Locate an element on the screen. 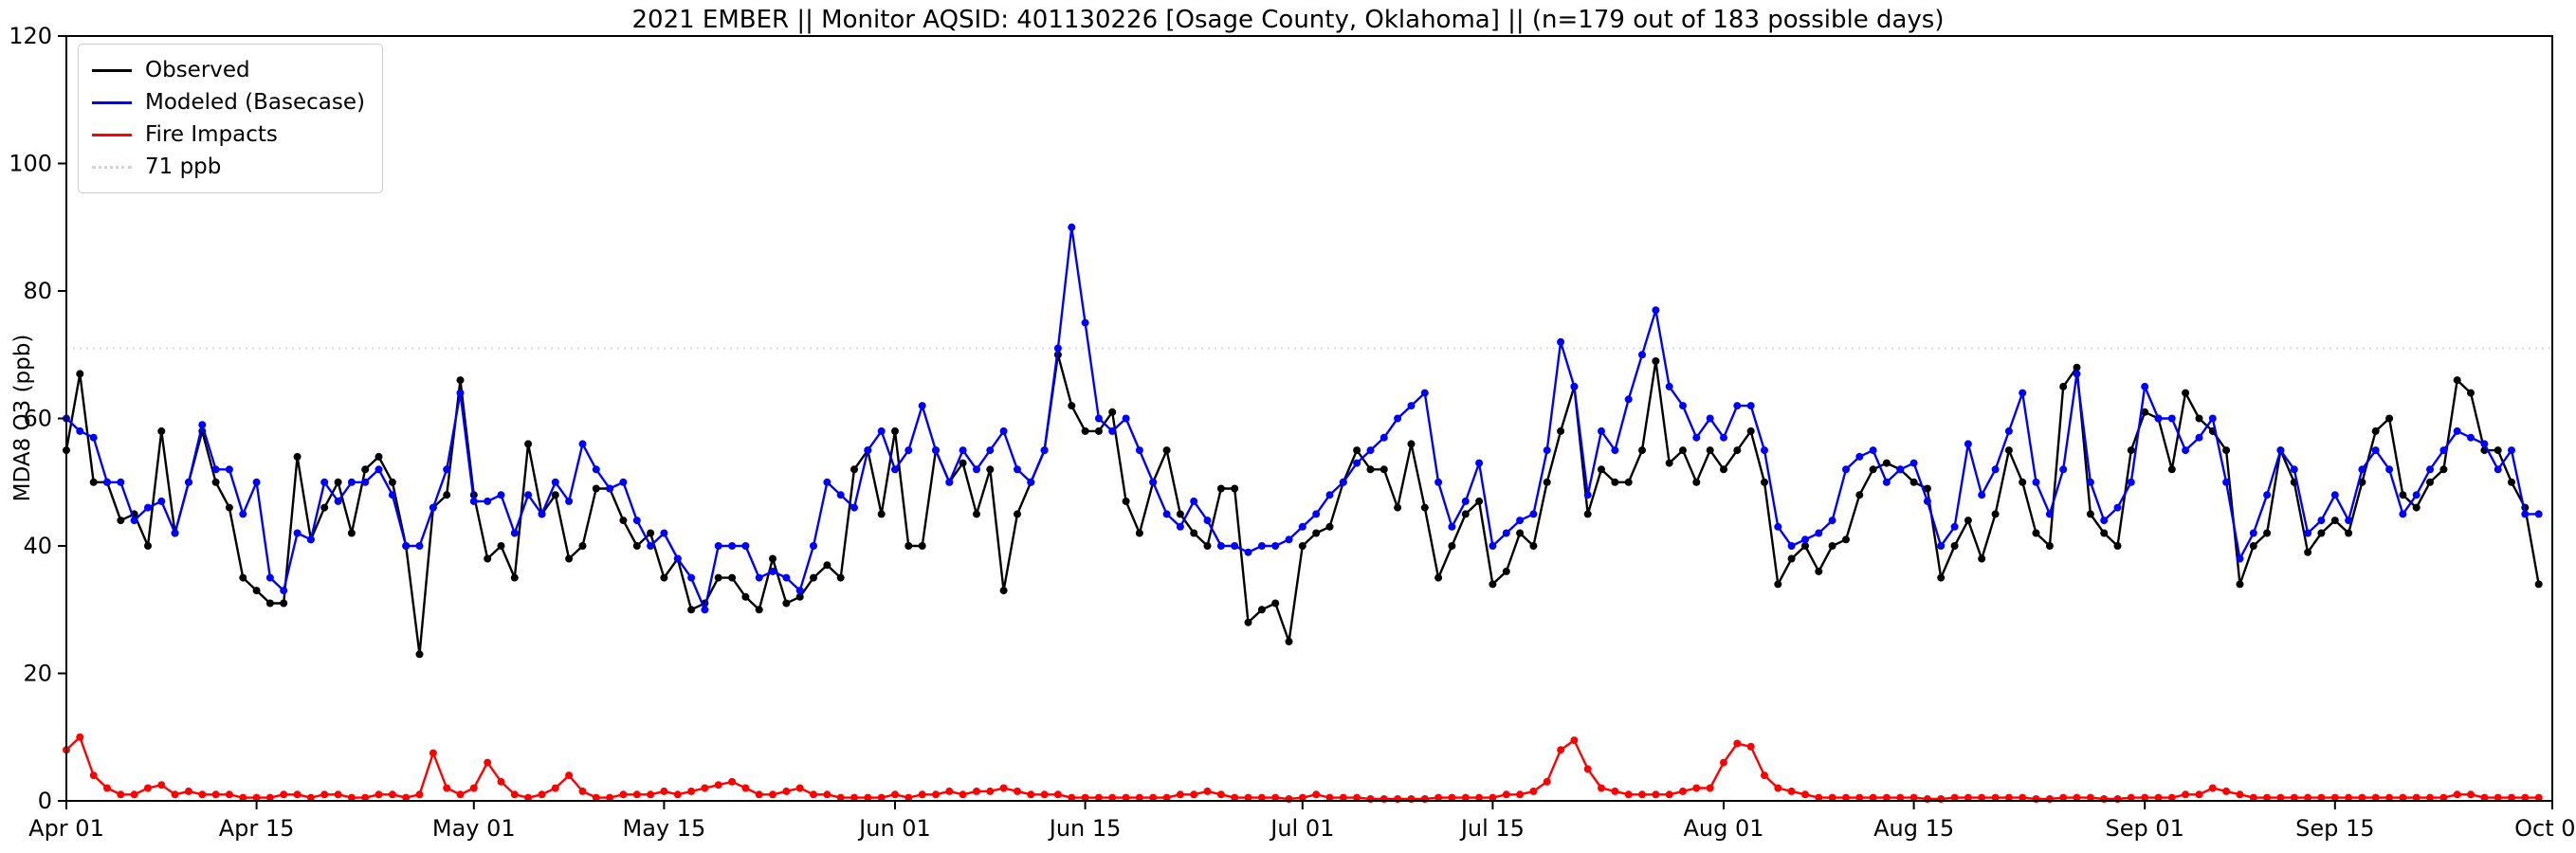  x-tick-label: May 01 is located at coordinates (474, 828).